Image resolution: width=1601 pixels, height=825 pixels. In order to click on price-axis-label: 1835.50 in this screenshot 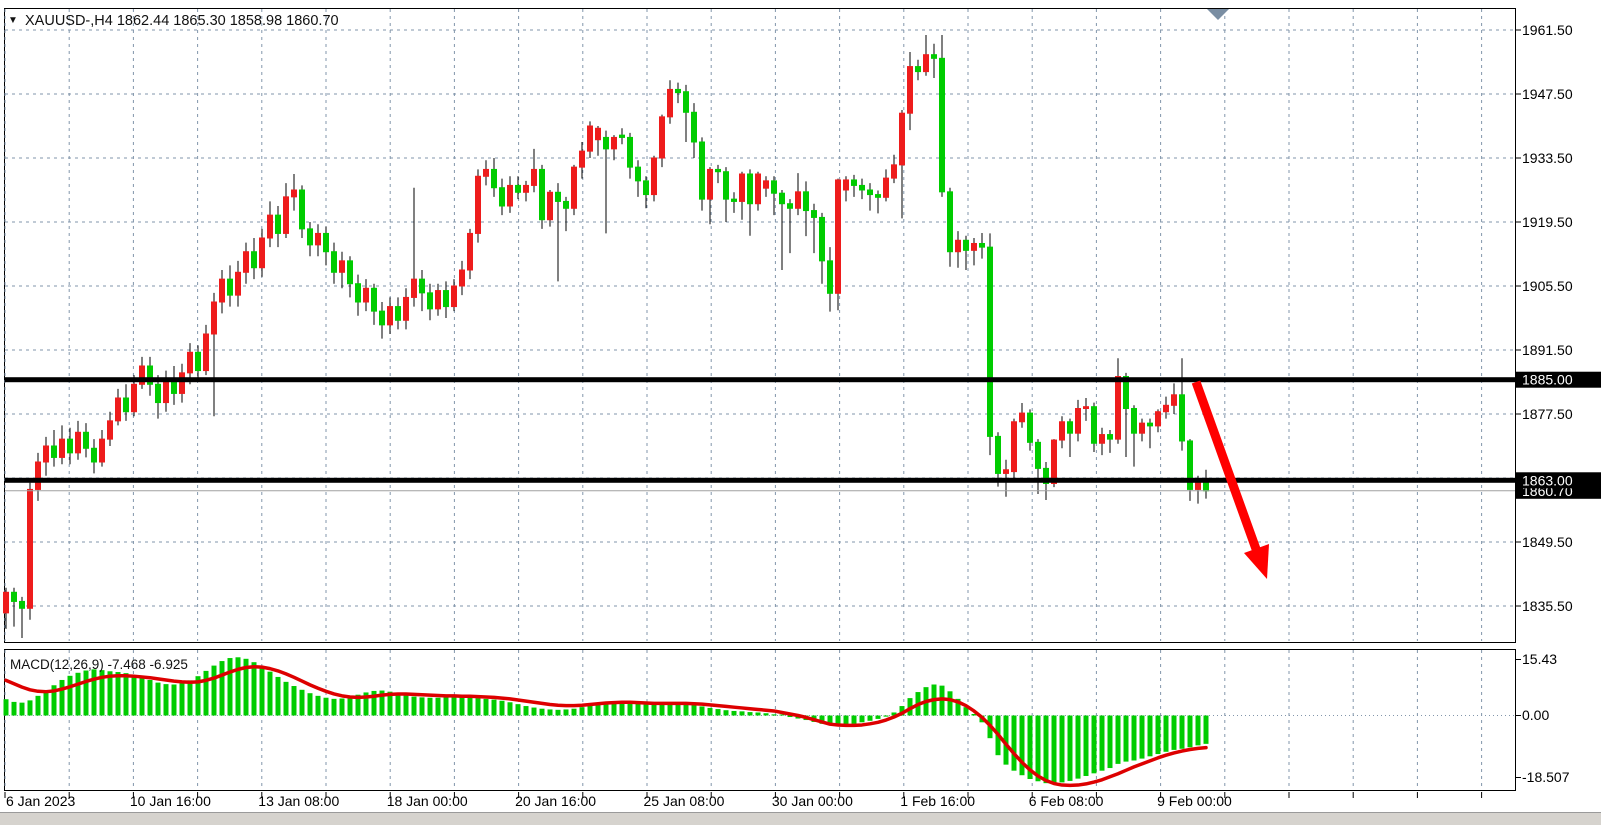, I will do `click(1547, 606)`.